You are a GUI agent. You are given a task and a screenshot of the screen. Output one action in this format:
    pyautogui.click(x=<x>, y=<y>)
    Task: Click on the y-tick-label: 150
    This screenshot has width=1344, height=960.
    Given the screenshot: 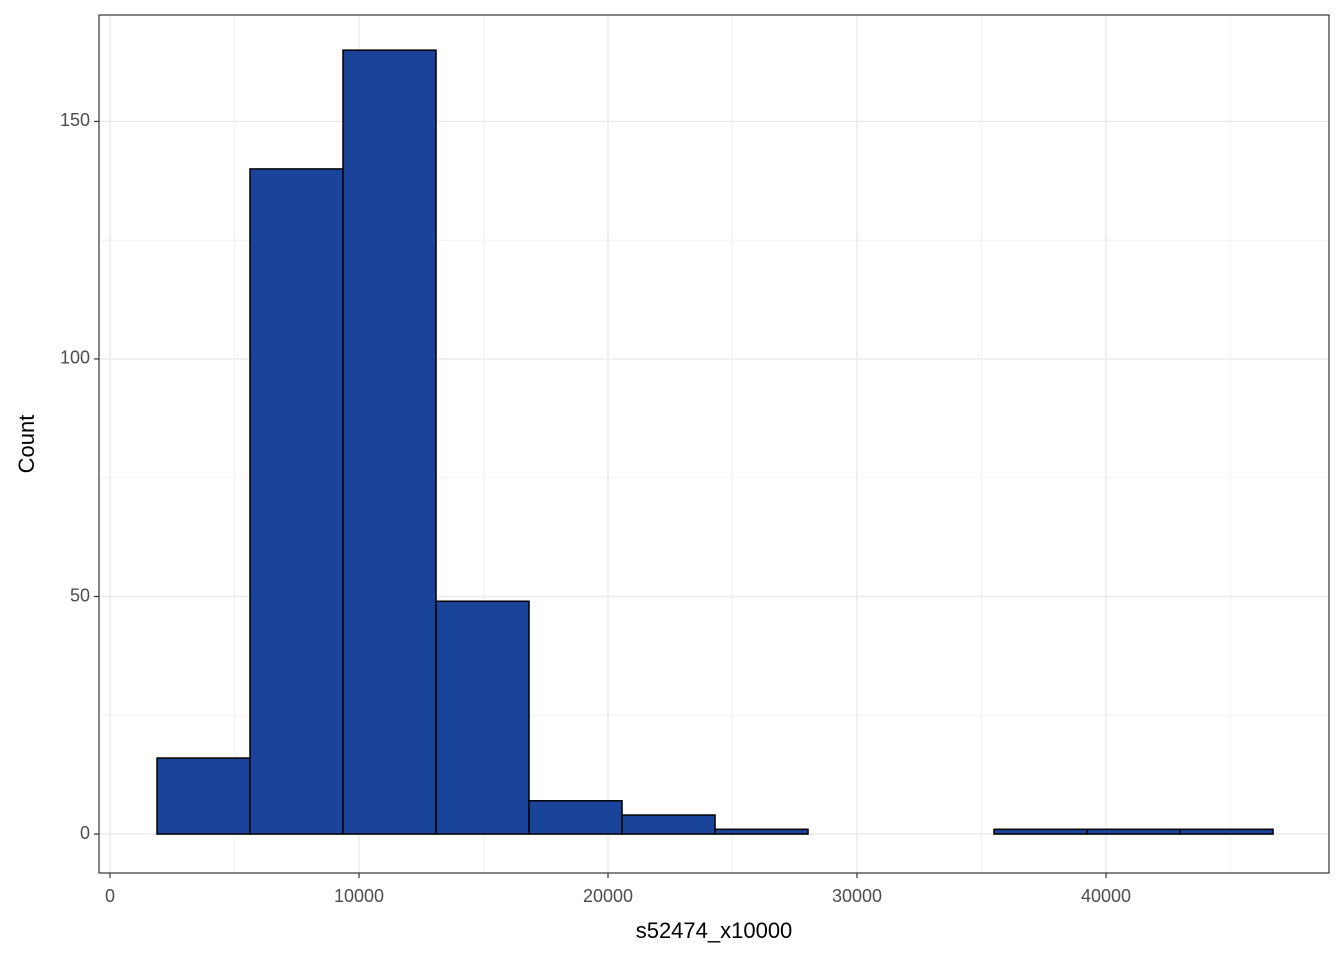 What is the action you would take?
    pyautogui.click(x=75, y=120)
    